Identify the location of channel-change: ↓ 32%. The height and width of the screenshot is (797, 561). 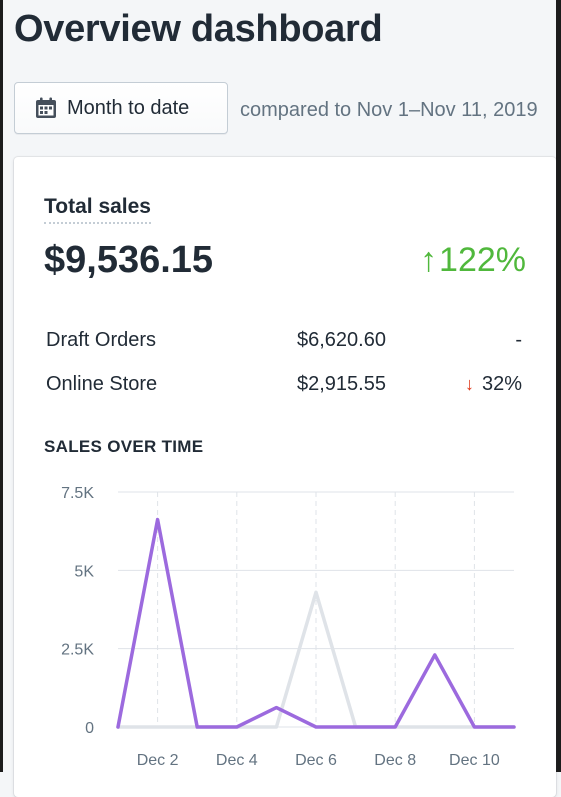
(493, 384).